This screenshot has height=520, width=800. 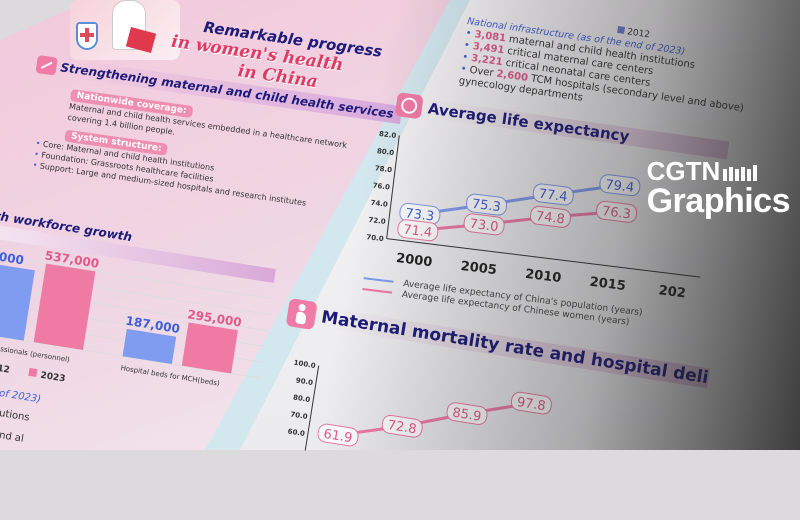 What do you see at coordinates (388, 135) in the screenshot?
I see `y-tick-label: 82.0` at bounding box center [388, 135].